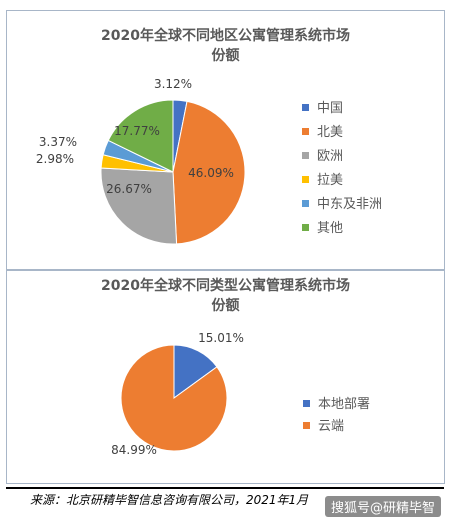 The width and height of the screenshot is (451, 523). I want to click on data-label: 3.37%, so click(58, 142).